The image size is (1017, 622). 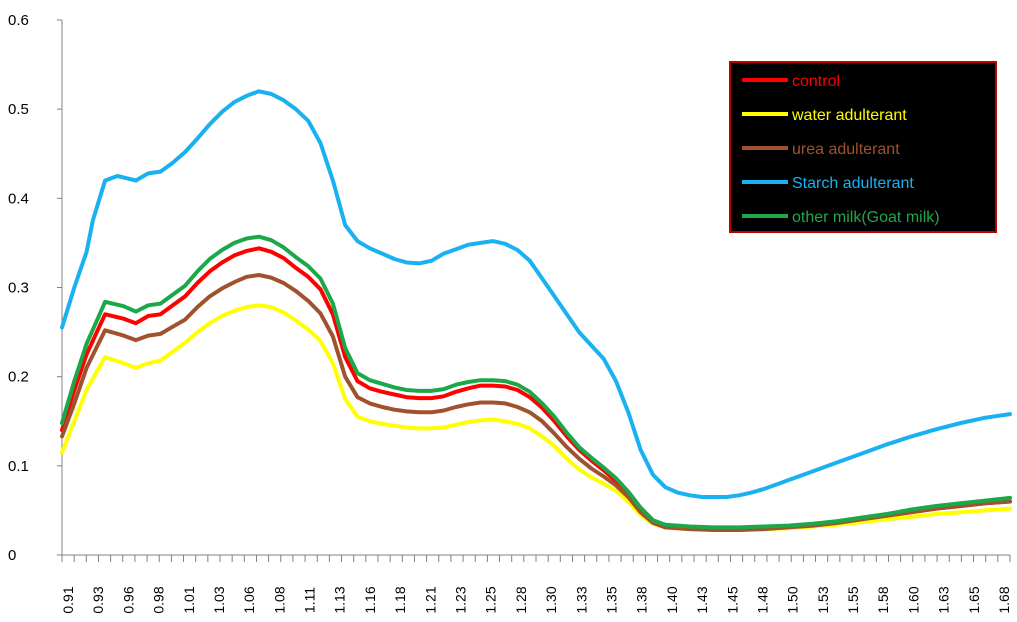 What do you see at coordinates (310, 600) in the screenshot?
I see `x-tick-label: 1.11` at bounding box center [310, 600].